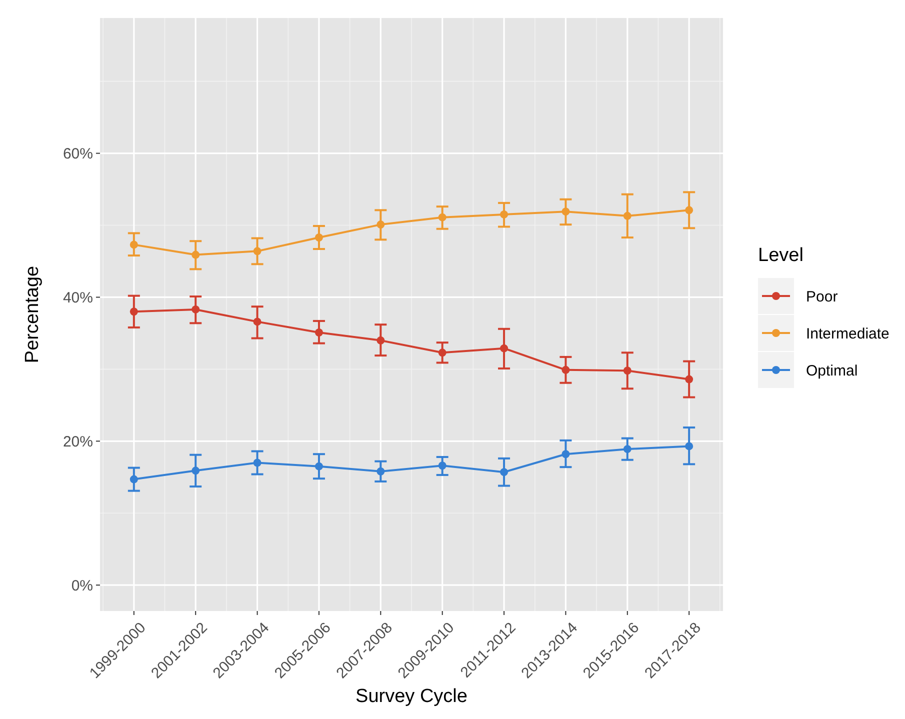 Image resolution: width=905 pixels, height=719 pixels. I want to click on y-tick-label: 20%, so click(77, 441).